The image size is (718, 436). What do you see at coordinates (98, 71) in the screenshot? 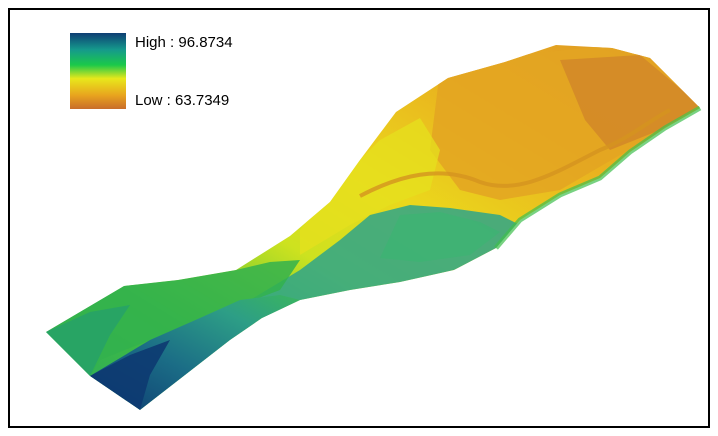
I see `legend-color-ramp` at bounding box center [98, 71].